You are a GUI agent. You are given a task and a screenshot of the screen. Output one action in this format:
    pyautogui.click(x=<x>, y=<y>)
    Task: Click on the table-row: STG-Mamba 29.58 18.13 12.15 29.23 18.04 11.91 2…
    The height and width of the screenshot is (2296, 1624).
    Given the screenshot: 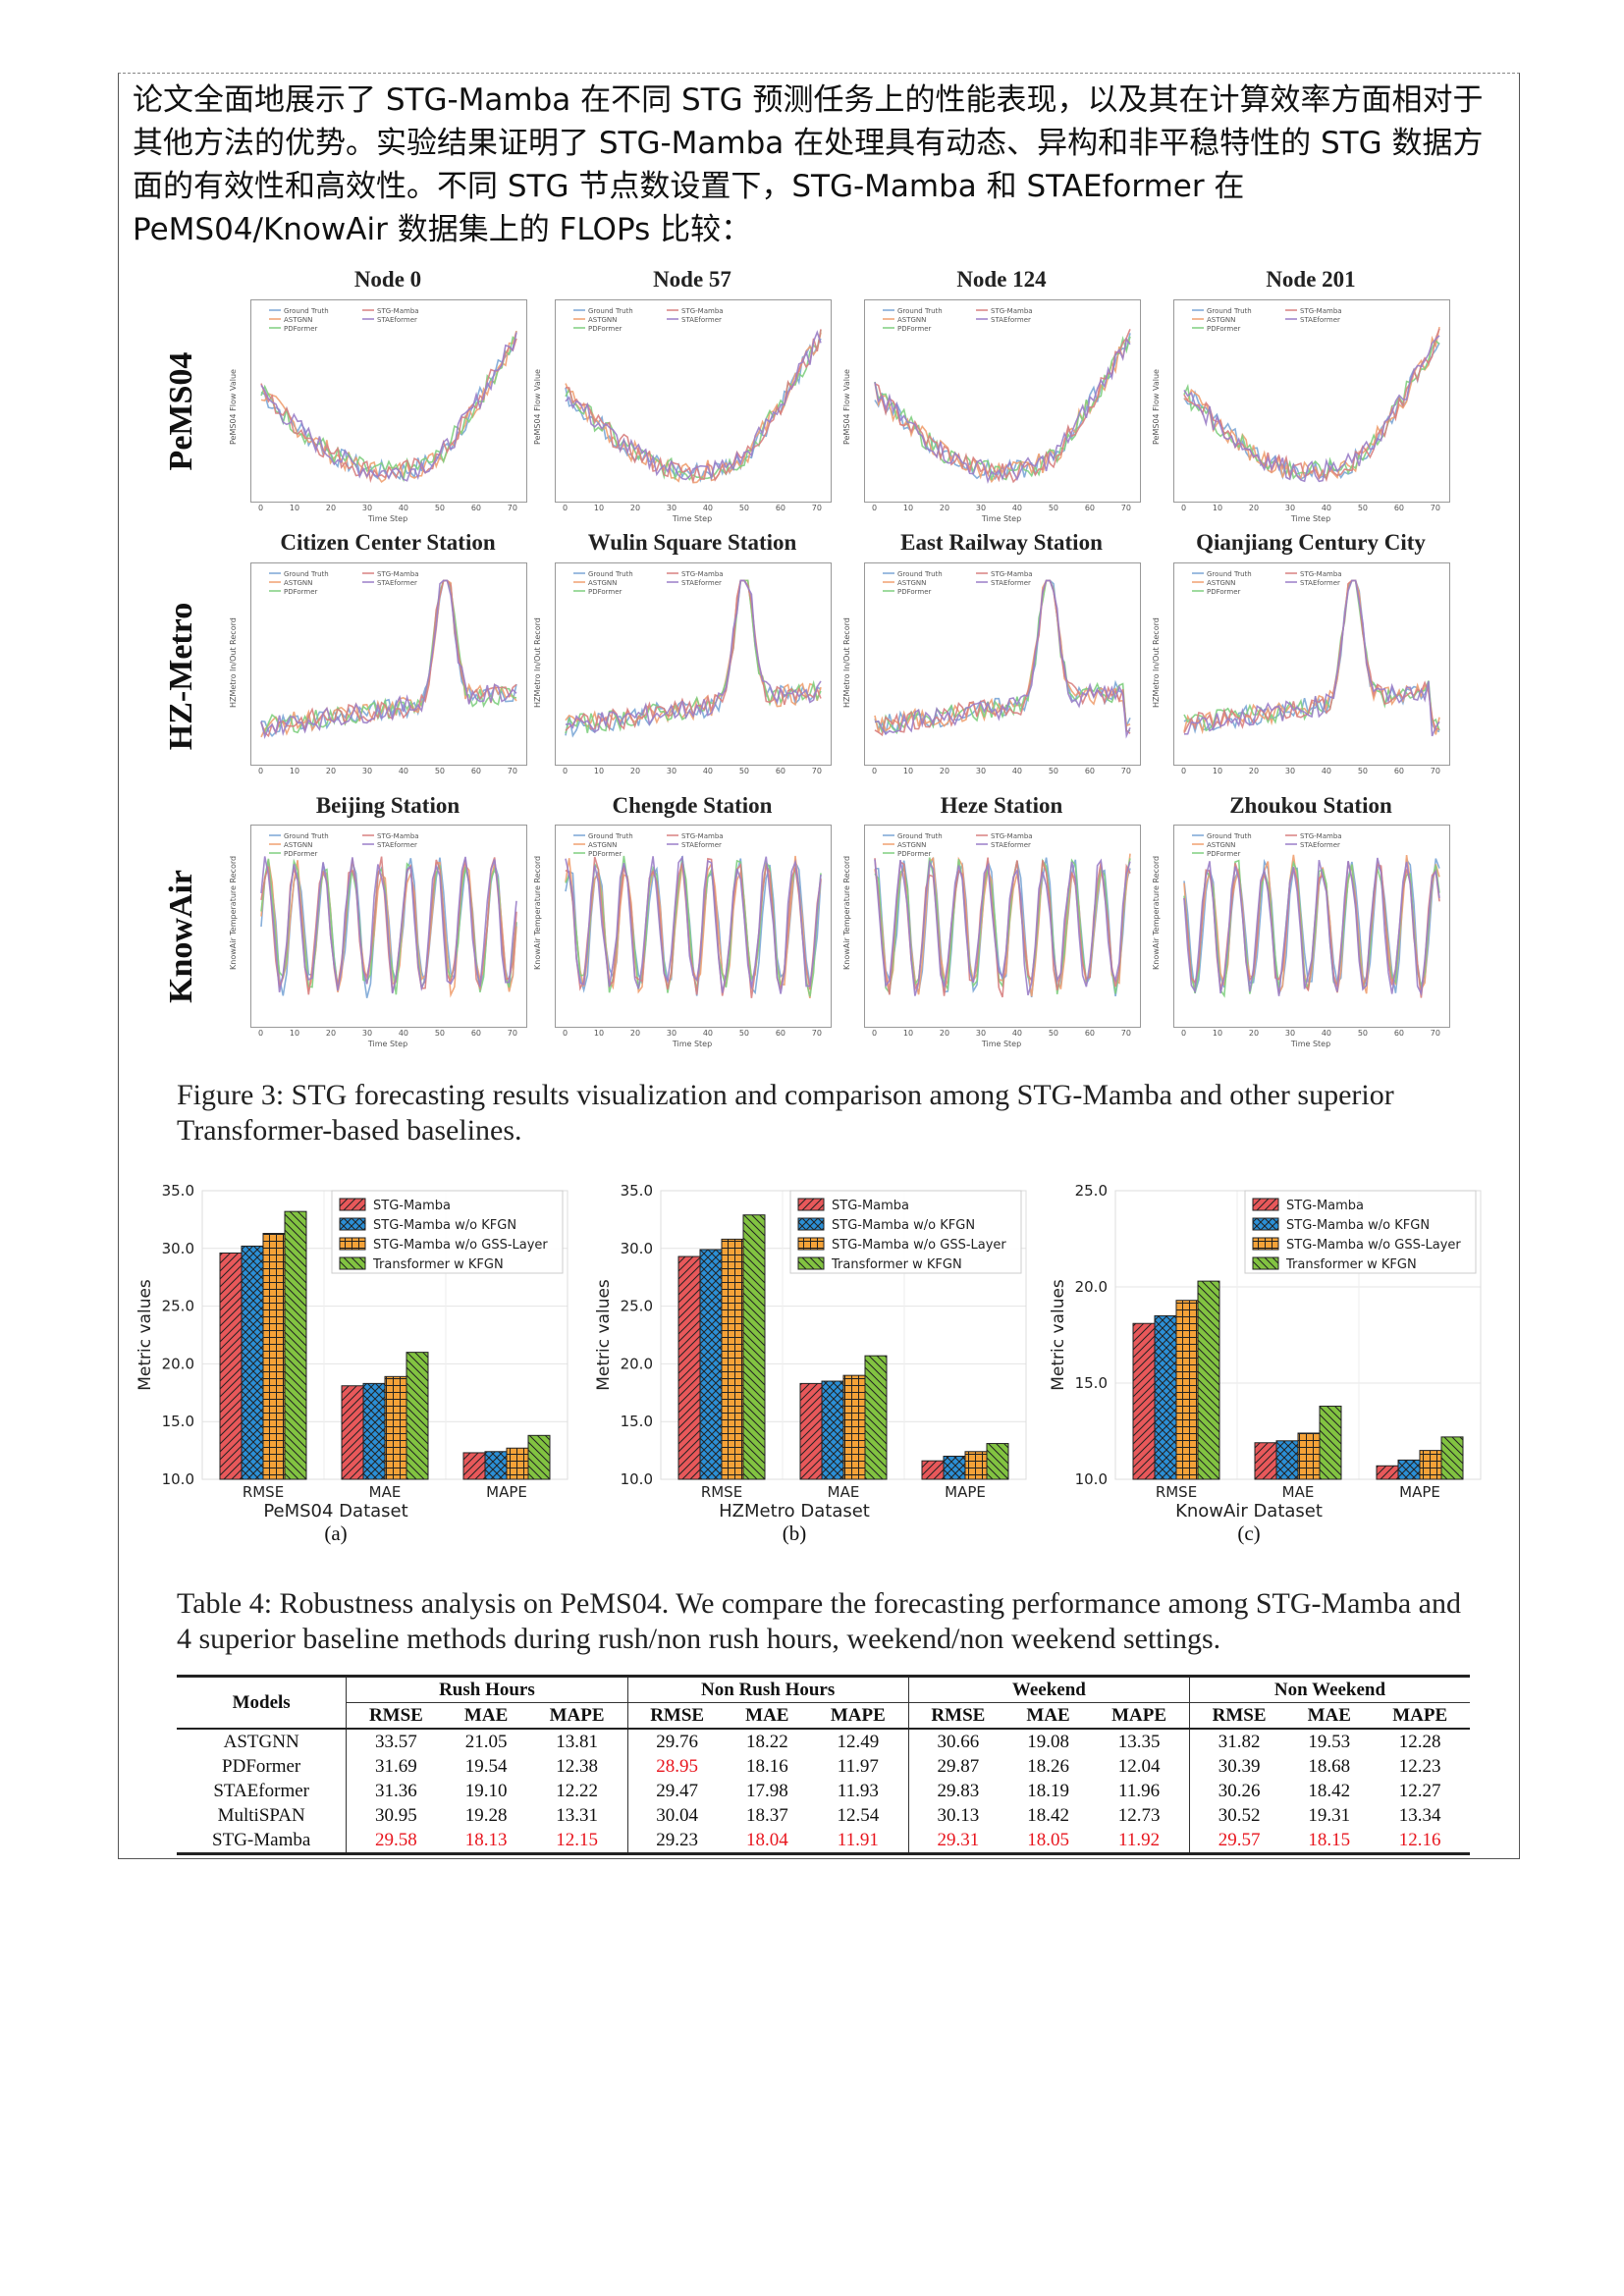 What is the action you would take?
    pyautogui.click(x=823, y=1842)
    